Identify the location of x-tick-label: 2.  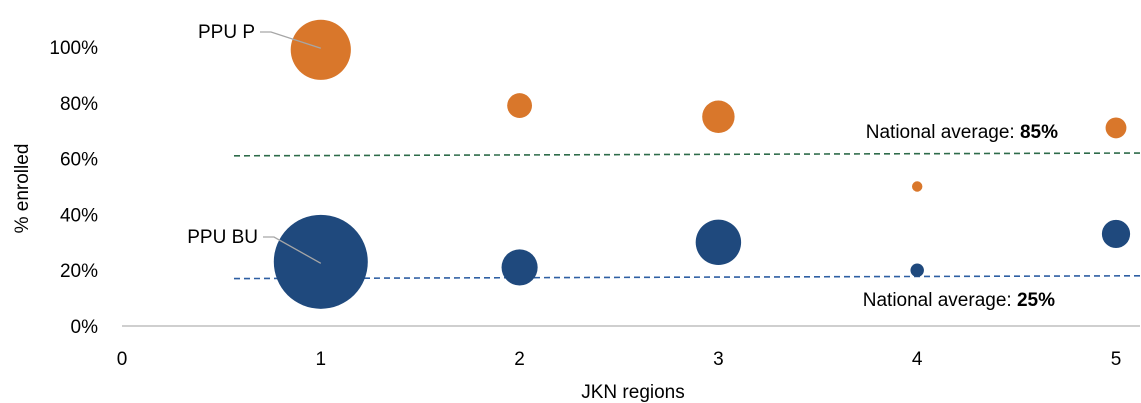
(519, 359).